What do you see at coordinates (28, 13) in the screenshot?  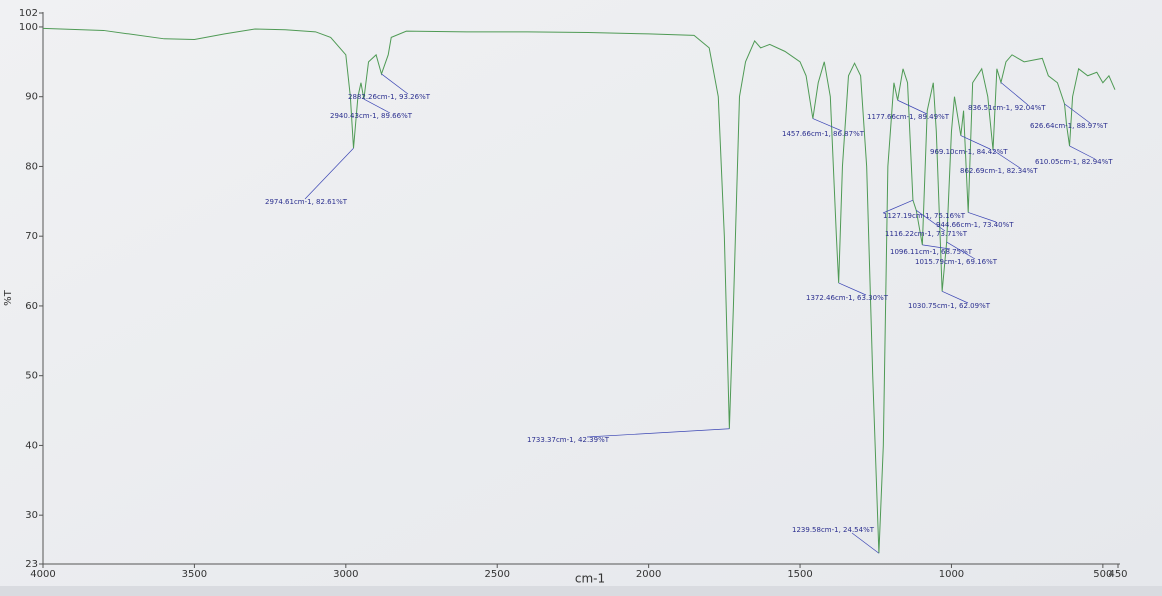 I see `y-tick-label: 102` at bounding box center [28, 13].